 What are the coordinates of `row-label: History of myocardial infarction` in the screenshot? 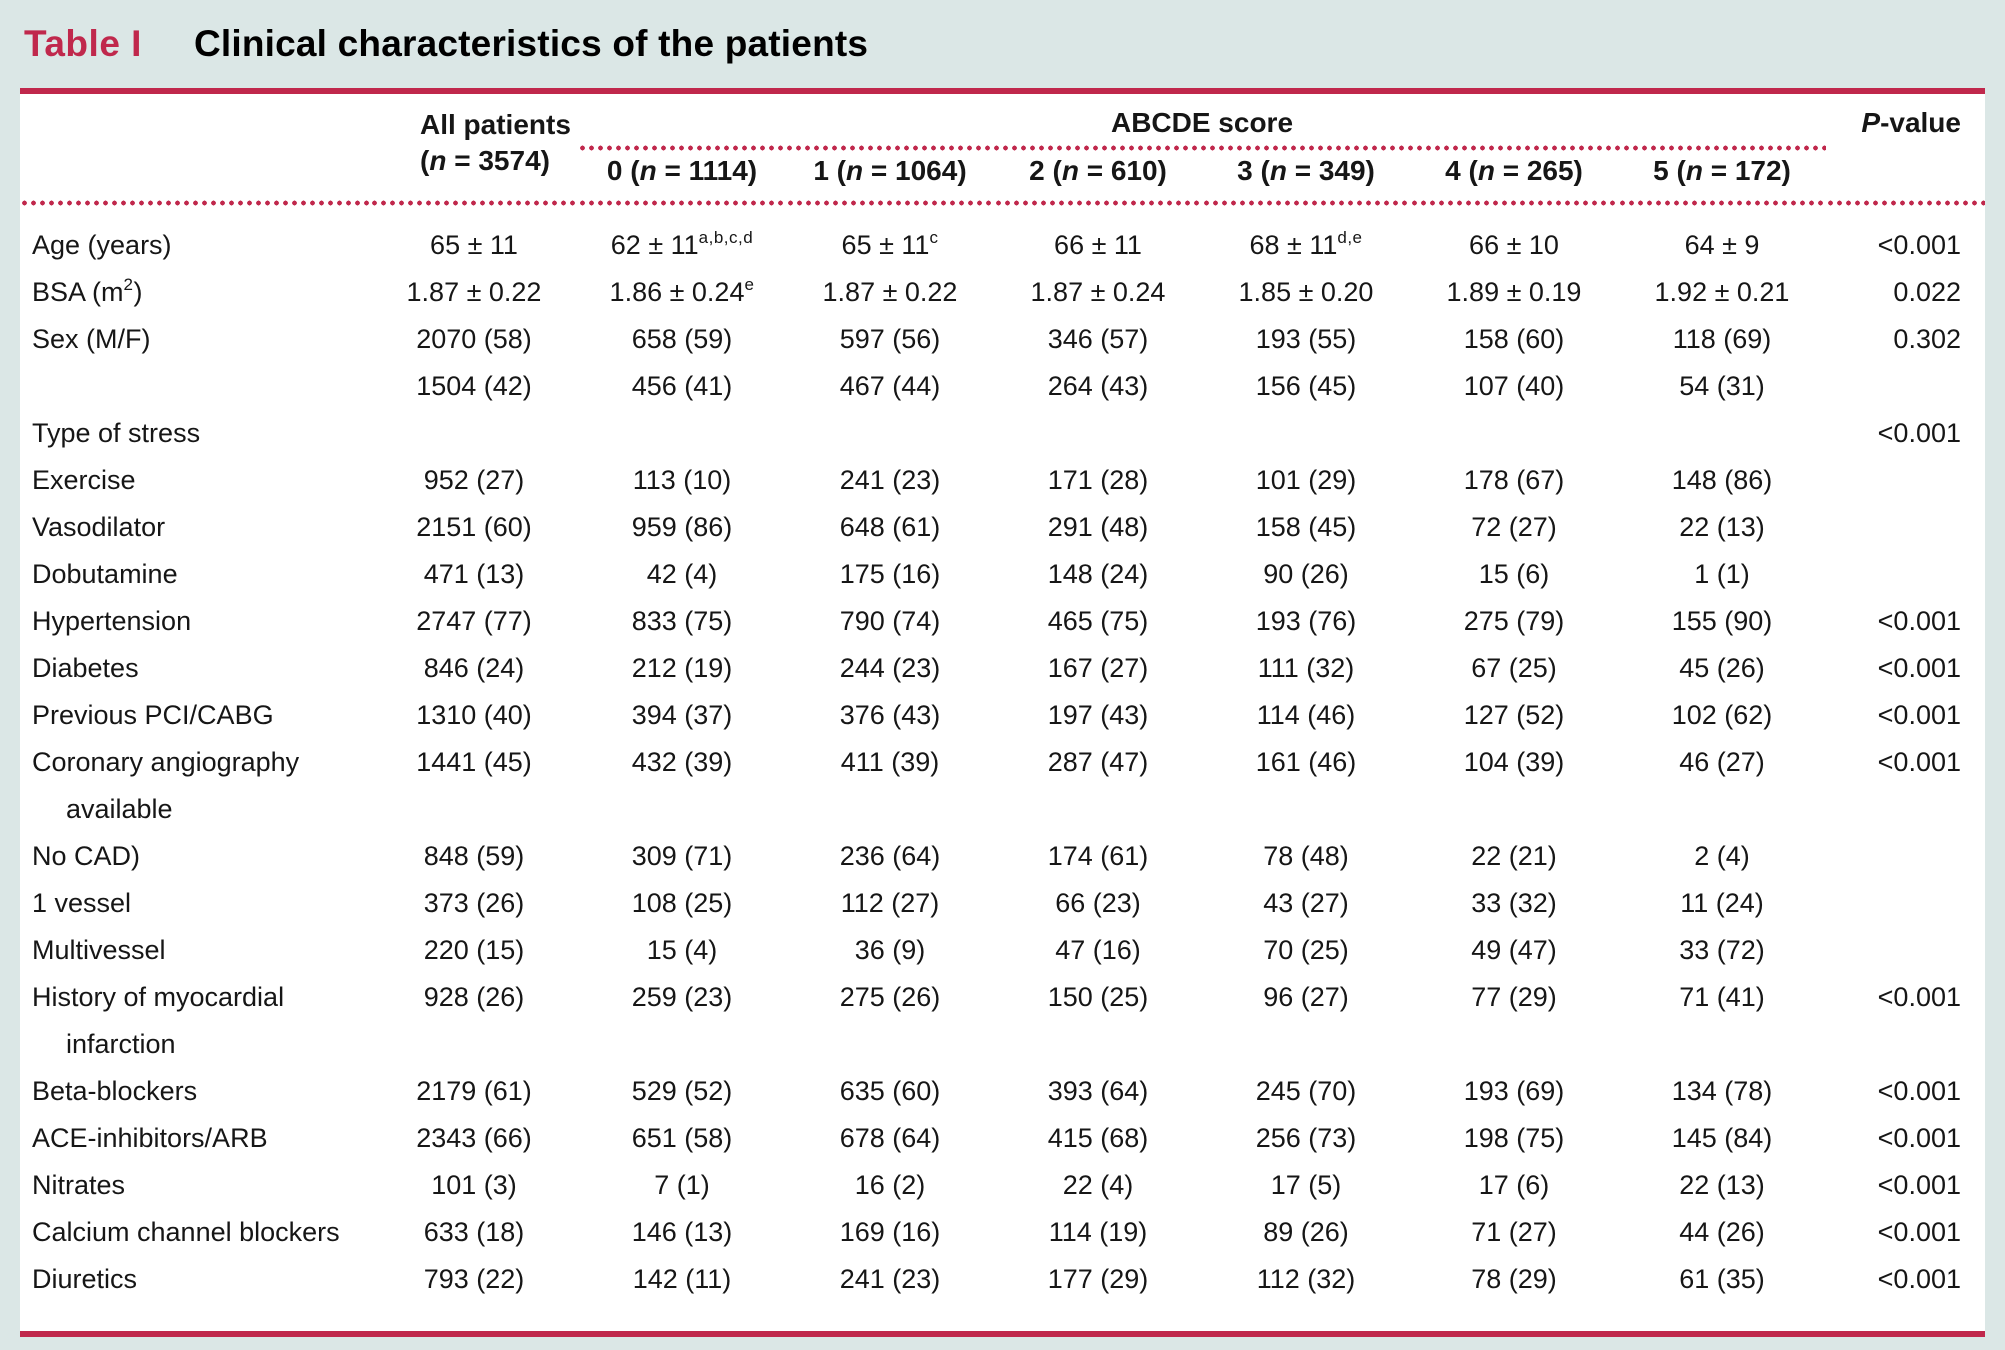 It's located at (195, 1021).